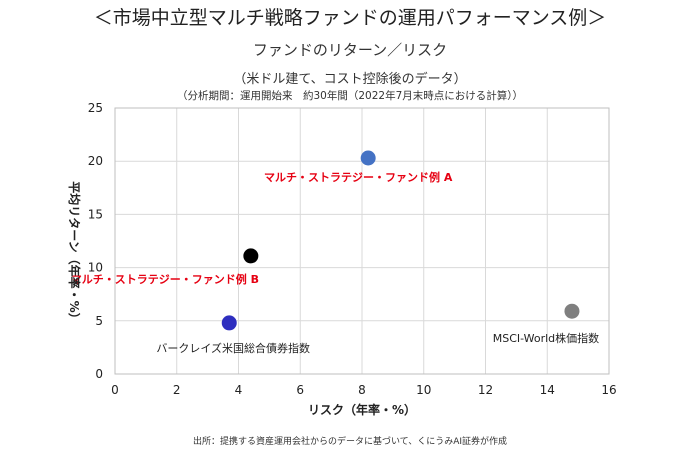 The width and height of the screenshot is (700, 454). What do you see at coordinates (546, 338) in the screenshot?
I see `data-point-label: MSCI-World株価指数` at bounding box center [546, 338].